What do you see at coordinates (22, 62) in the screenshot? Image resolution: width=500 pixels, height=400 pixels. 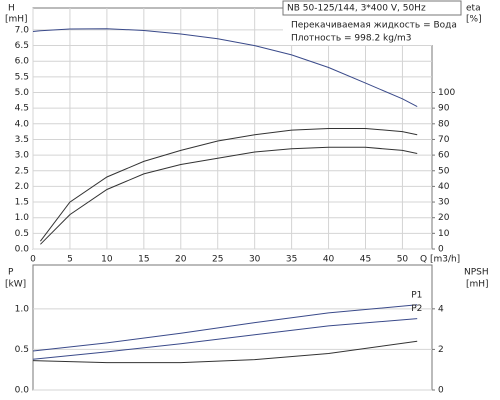 I see `y-tick-label: 6.0` at bounding box center [22, 62].